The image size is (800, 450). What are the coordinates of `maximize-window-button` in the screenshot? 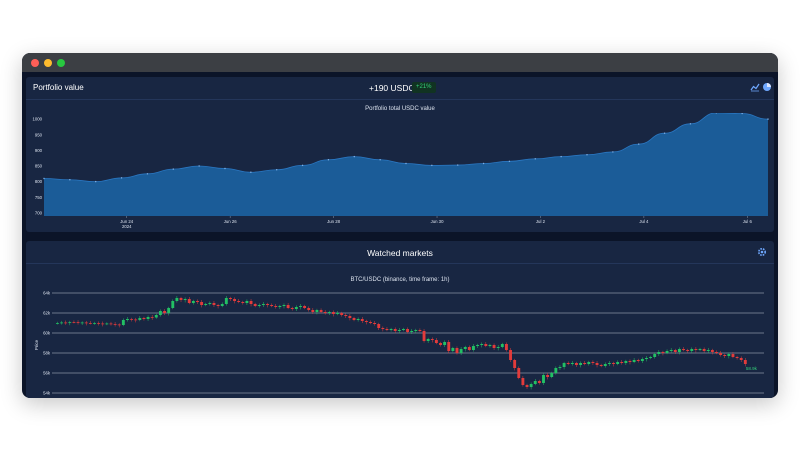 It's located at (61, 63).